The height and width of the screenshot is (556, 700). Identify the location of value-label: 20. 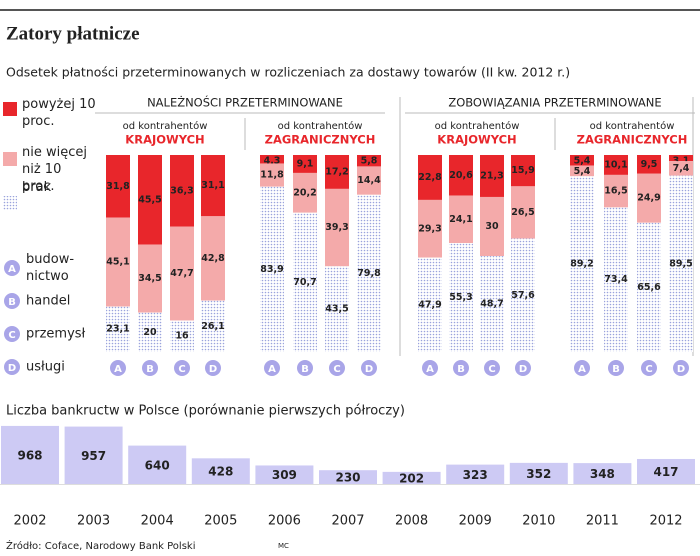
(150, 332).